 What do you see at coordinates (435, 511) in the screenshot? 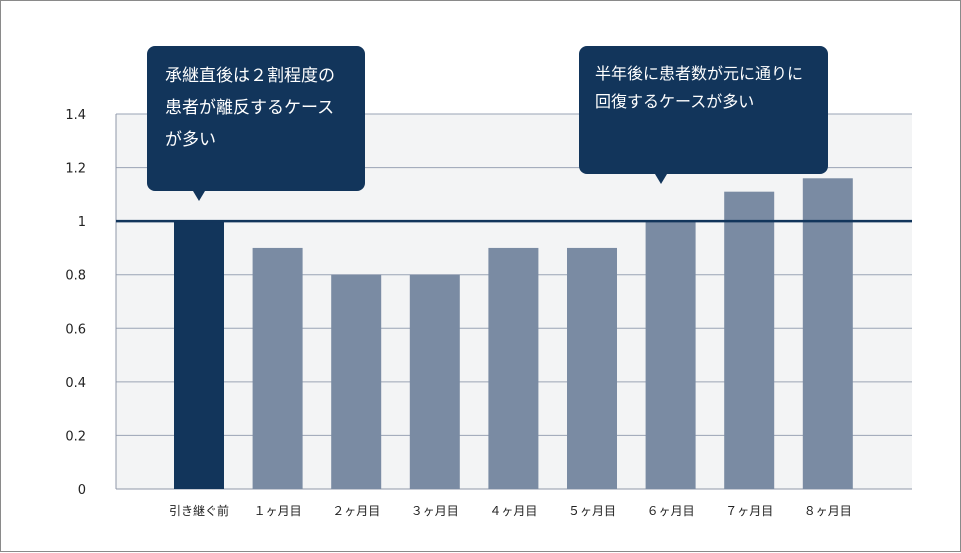
I see `x-tick-label: ３ヶ月目` at bounding box center [435, 511].